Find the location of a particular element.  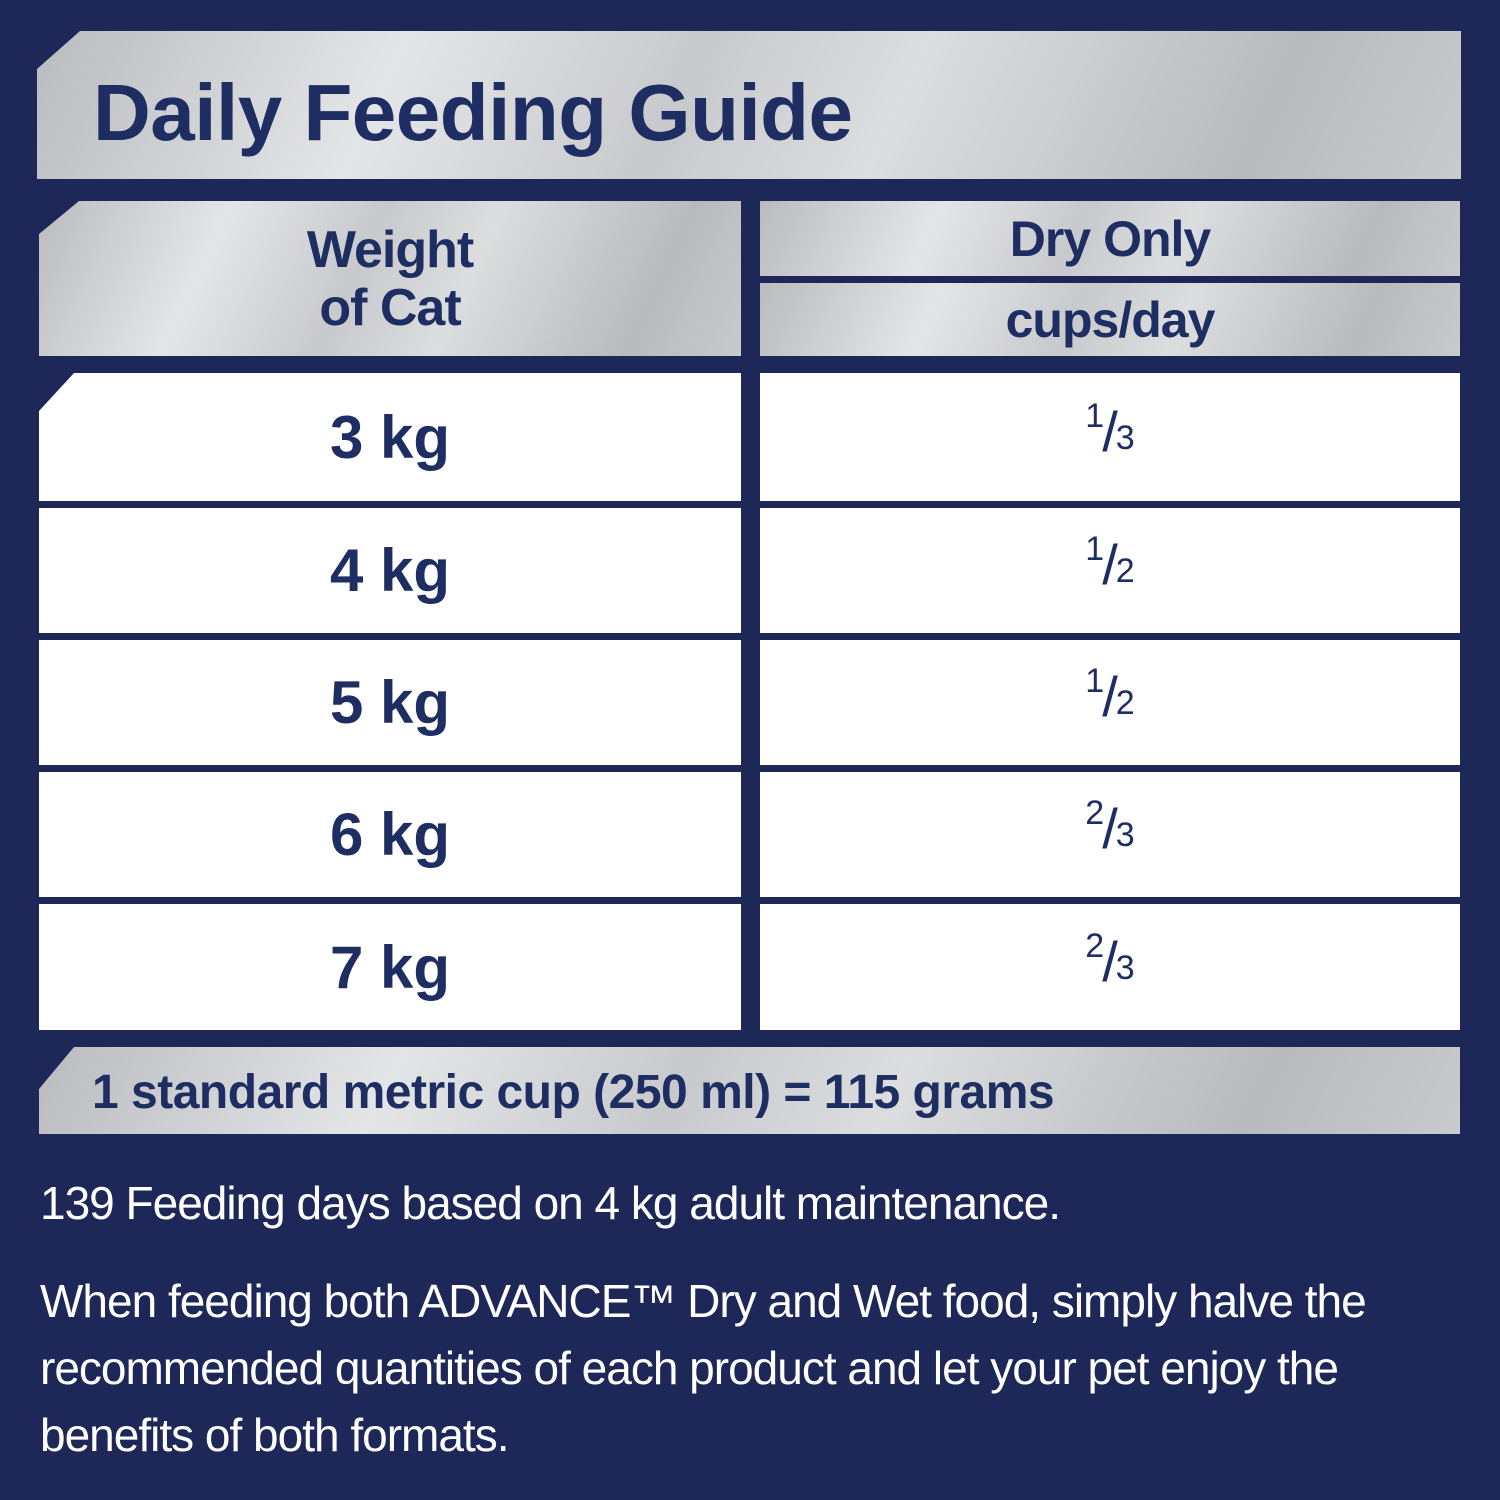

table-row-weight: 7 kg is located at coordinates (390, 967).